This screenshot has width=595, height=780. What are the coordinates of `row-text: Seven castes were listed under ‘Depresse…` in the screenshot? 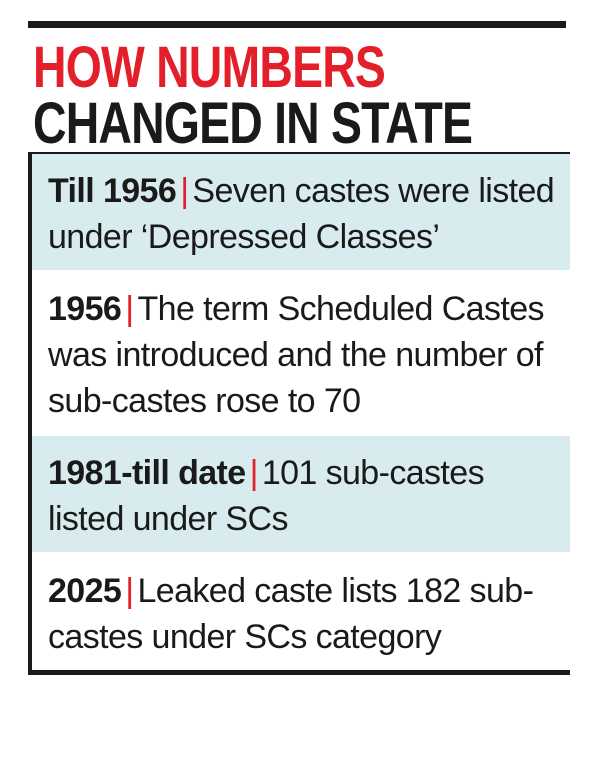 It's located at (301, 214).